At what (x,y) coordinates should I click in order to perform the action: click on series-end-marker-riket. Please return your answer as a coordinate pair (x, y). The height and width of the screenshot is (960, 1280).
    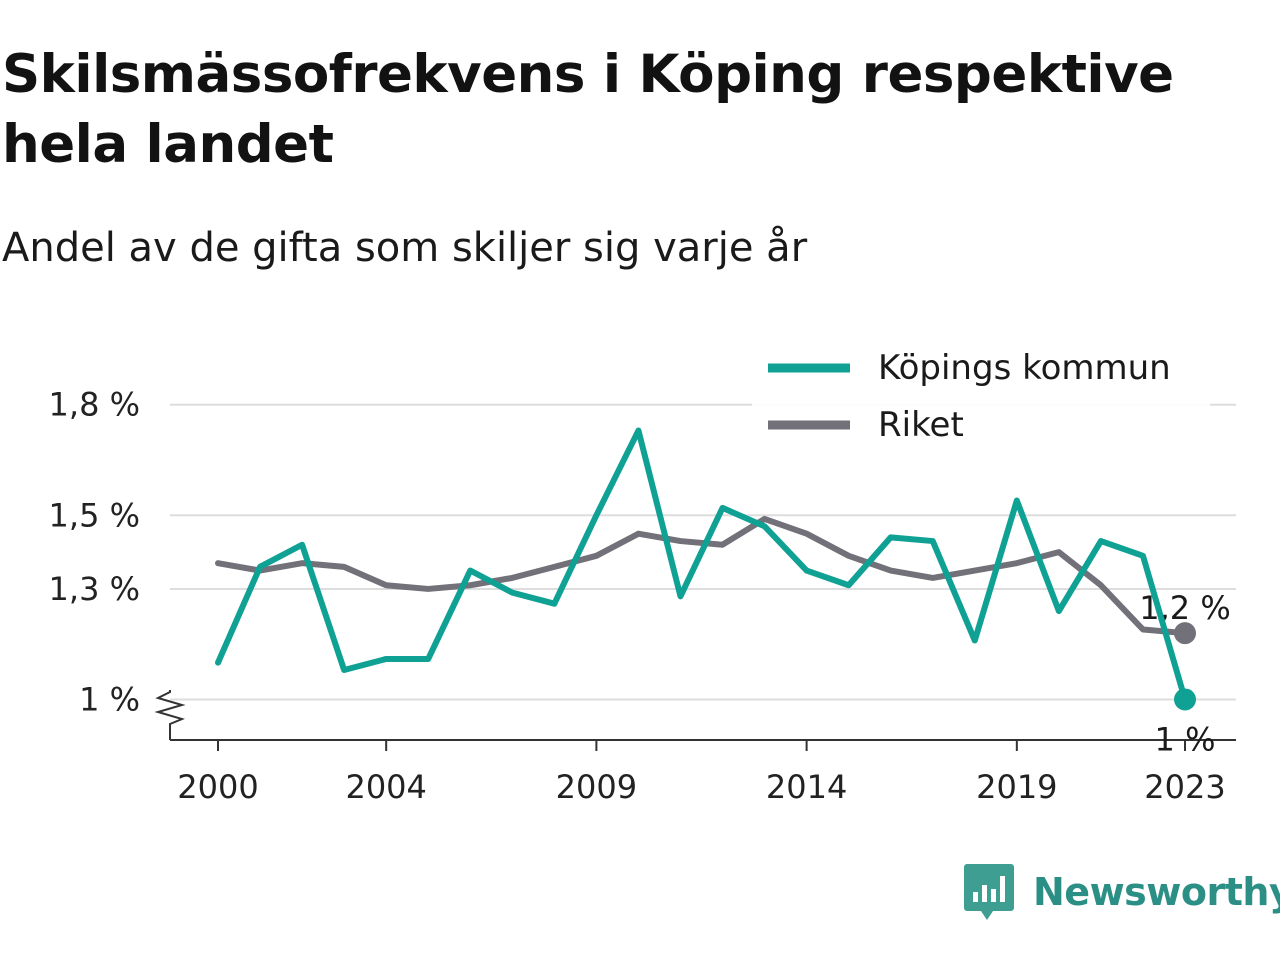
    Looking at the image, I should click on (1185, 633).